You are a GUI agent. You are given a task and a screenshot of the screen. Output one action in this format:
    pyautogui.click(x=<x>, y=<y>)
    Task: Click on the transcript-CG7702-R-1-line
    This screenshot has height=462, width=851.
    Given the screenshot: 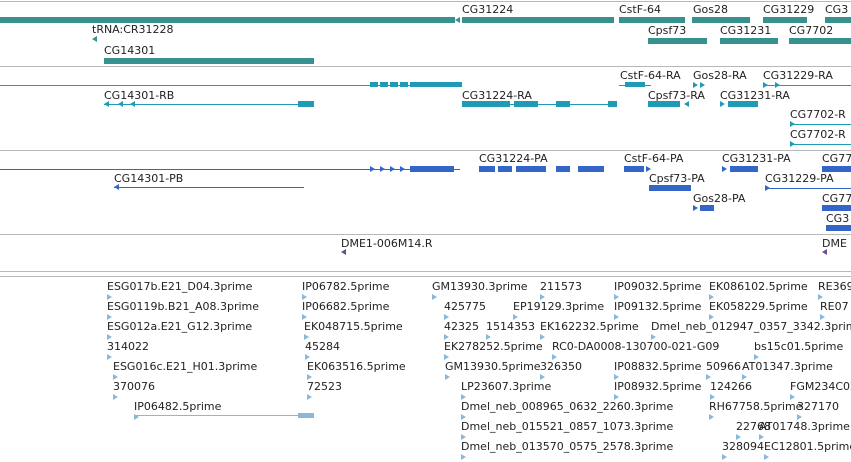 What is the action you would take?
    pyautogui.click(x=820, y=124)
    